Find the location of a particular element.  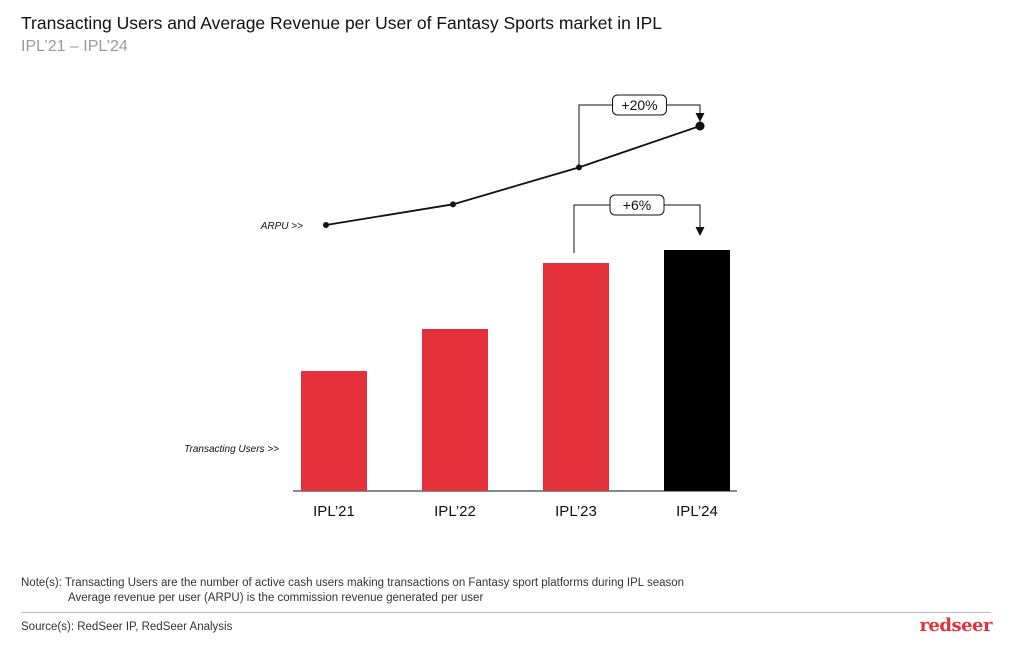

arpu-growth-annotation-label: +20% is located at coordinates (639, 105).